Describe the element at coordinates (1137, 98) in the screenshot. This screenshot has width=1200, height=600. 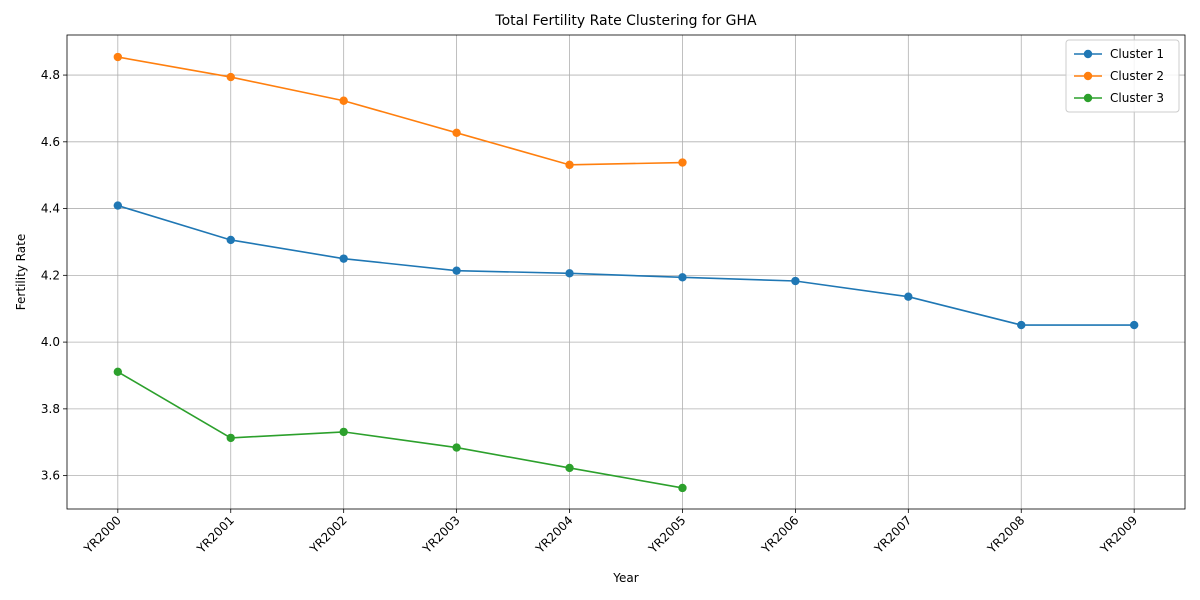
I see `legend-label: Cluster 3` at that location.